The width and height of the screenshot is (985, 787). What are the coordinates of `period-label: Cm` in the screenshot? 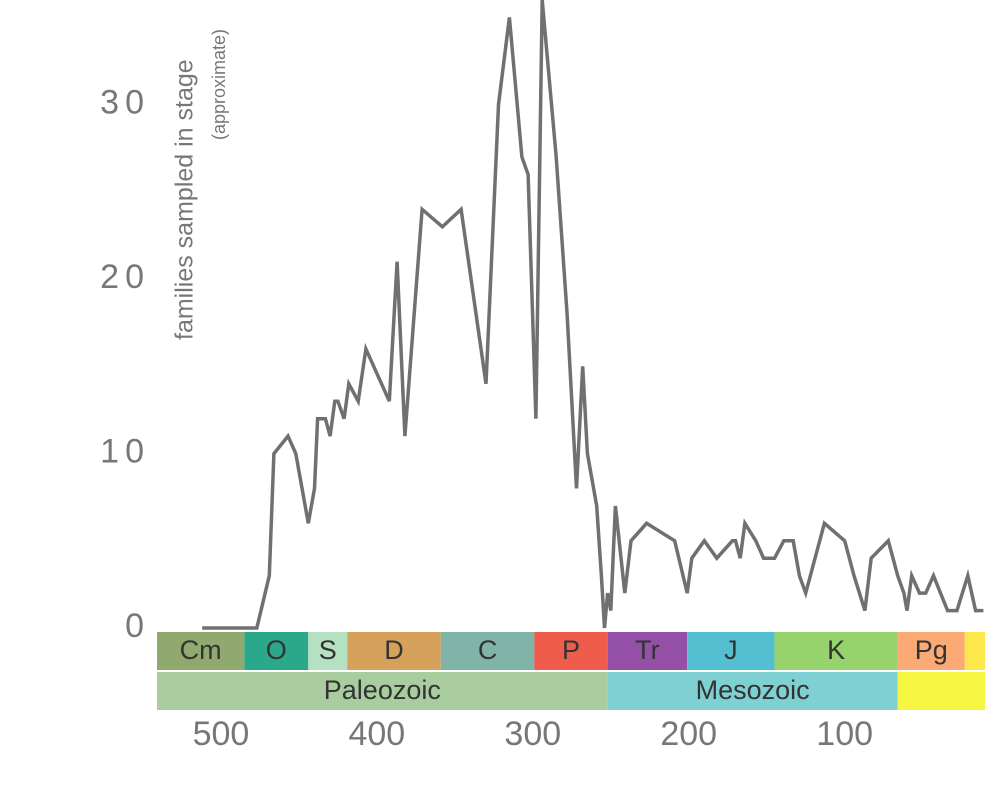 It's located at (201, 650).